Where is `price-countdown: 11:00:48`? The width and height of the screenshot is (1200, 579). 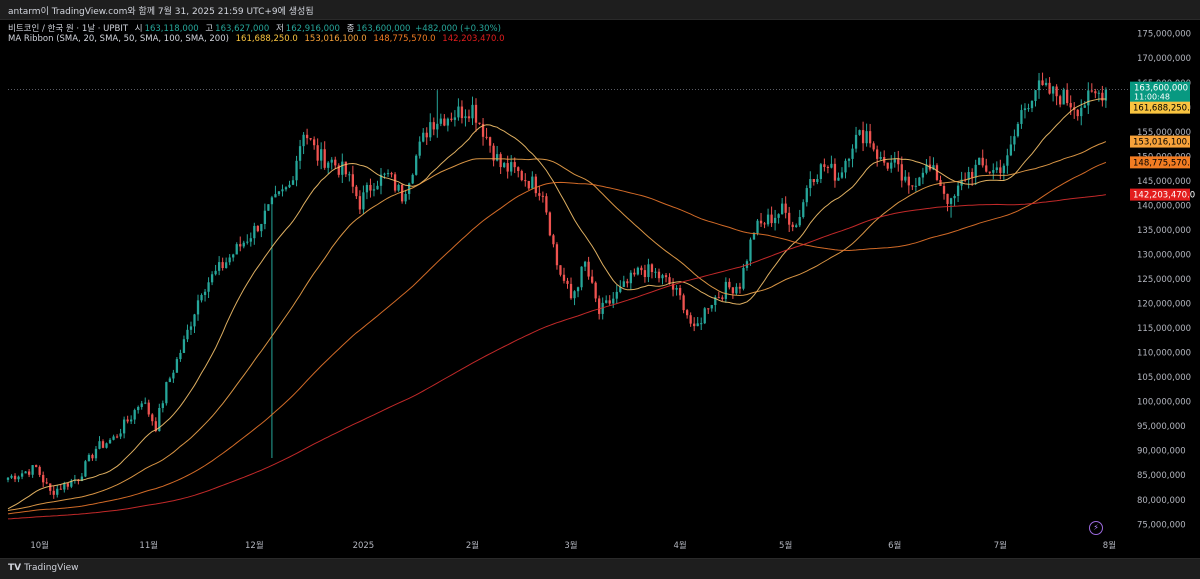
price-countdown: 11:00:48 is located at coordinates (1152, 97).